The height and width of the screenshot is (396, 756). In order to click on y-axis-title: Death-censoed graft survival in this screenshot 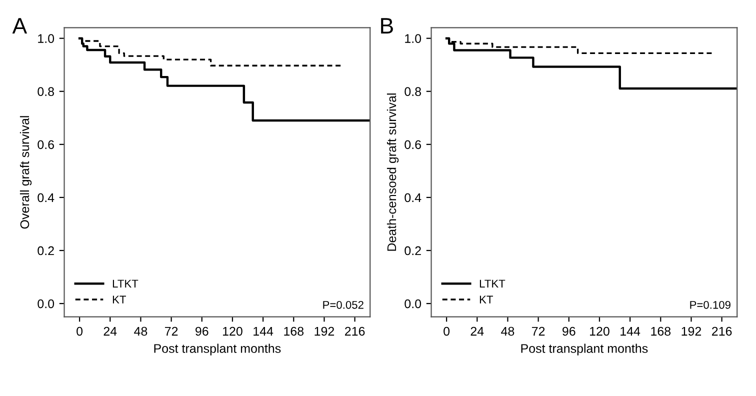, I will do `click(392, 172)`.